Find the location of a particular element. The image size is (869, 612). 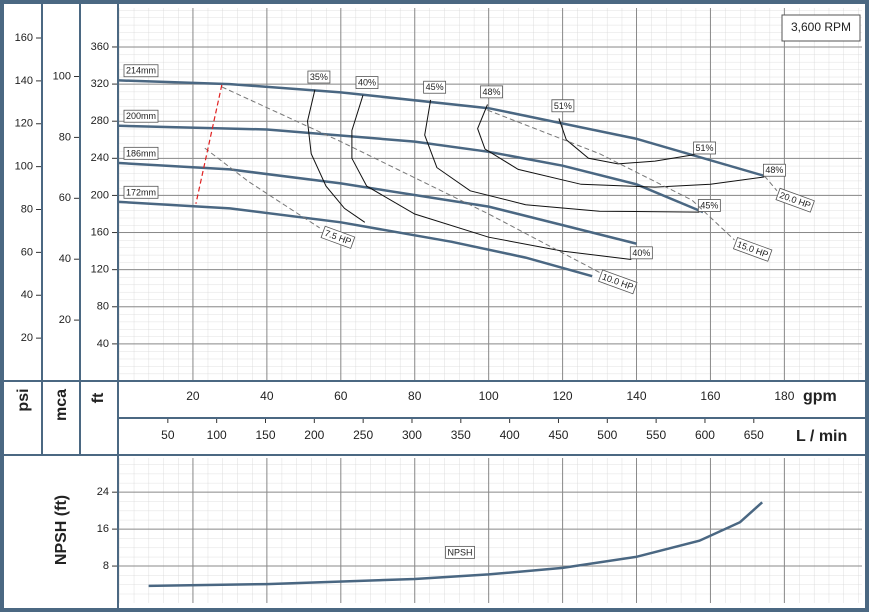

y-tick-label: 120 is located at coordinates (100, 270).